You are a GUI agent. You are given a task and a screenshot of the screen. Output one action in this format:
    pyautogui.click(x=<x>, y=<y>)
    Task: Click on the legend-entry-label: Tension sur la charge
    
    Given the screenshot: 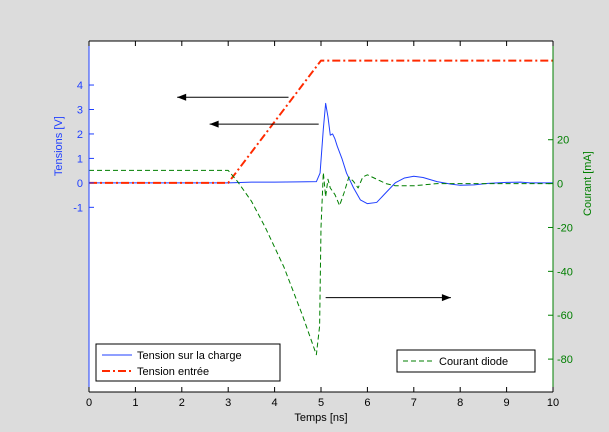 What is the action you would take?
    pyautogui.click(x=189, y=356)
    